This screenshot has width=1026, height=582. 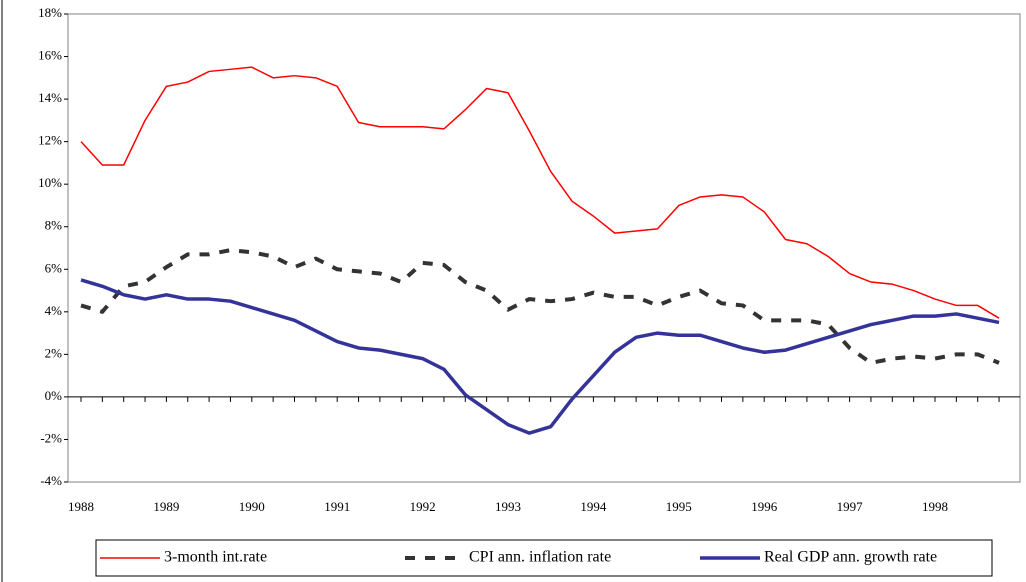 I want to click on x-tick-label: 1994, so click(x=593, y=506).